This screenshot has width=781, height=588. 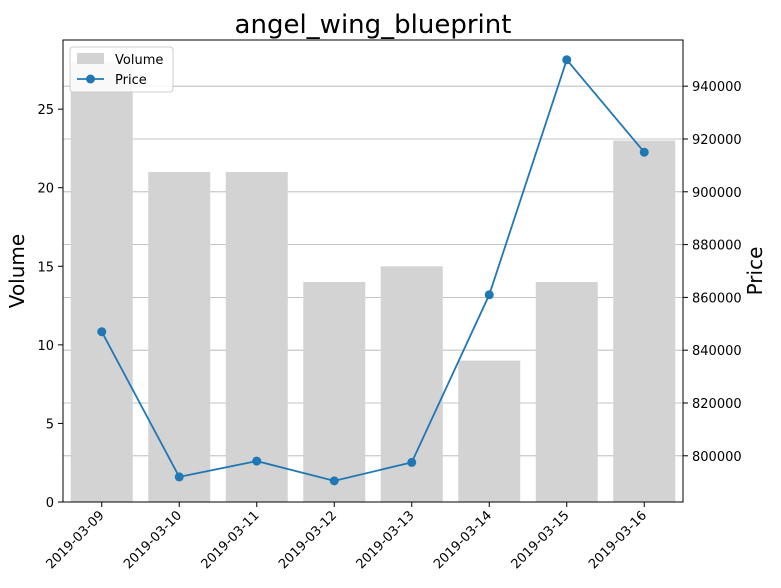 What do you see at coordinates (45, 346) in the screenshot?
I see `left-tick-label: 10` at bounding box center [45, 346].